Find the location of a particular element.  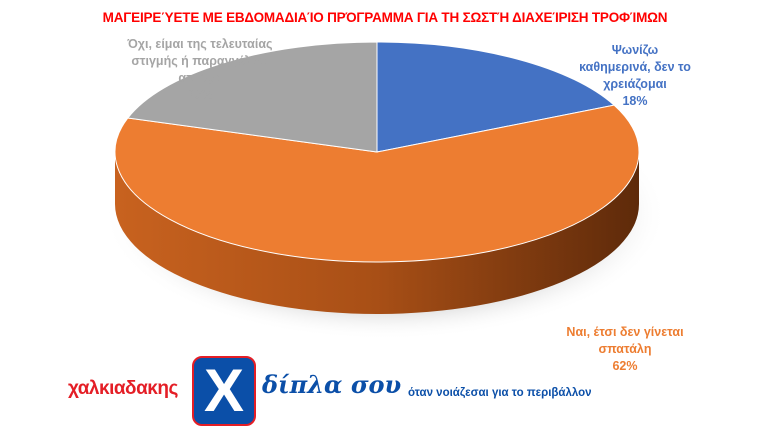

x-logo-mark: X is located at coordinates (224, 391).